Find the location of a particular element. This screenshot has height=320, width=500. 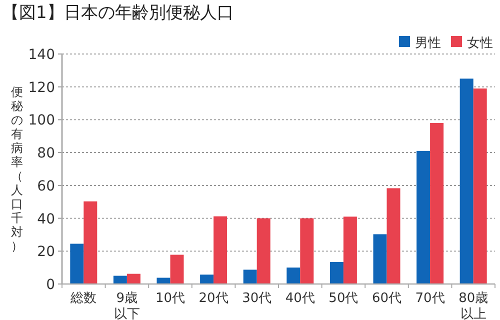

y-tick-label: 0 is located at coordinates (50, 285).